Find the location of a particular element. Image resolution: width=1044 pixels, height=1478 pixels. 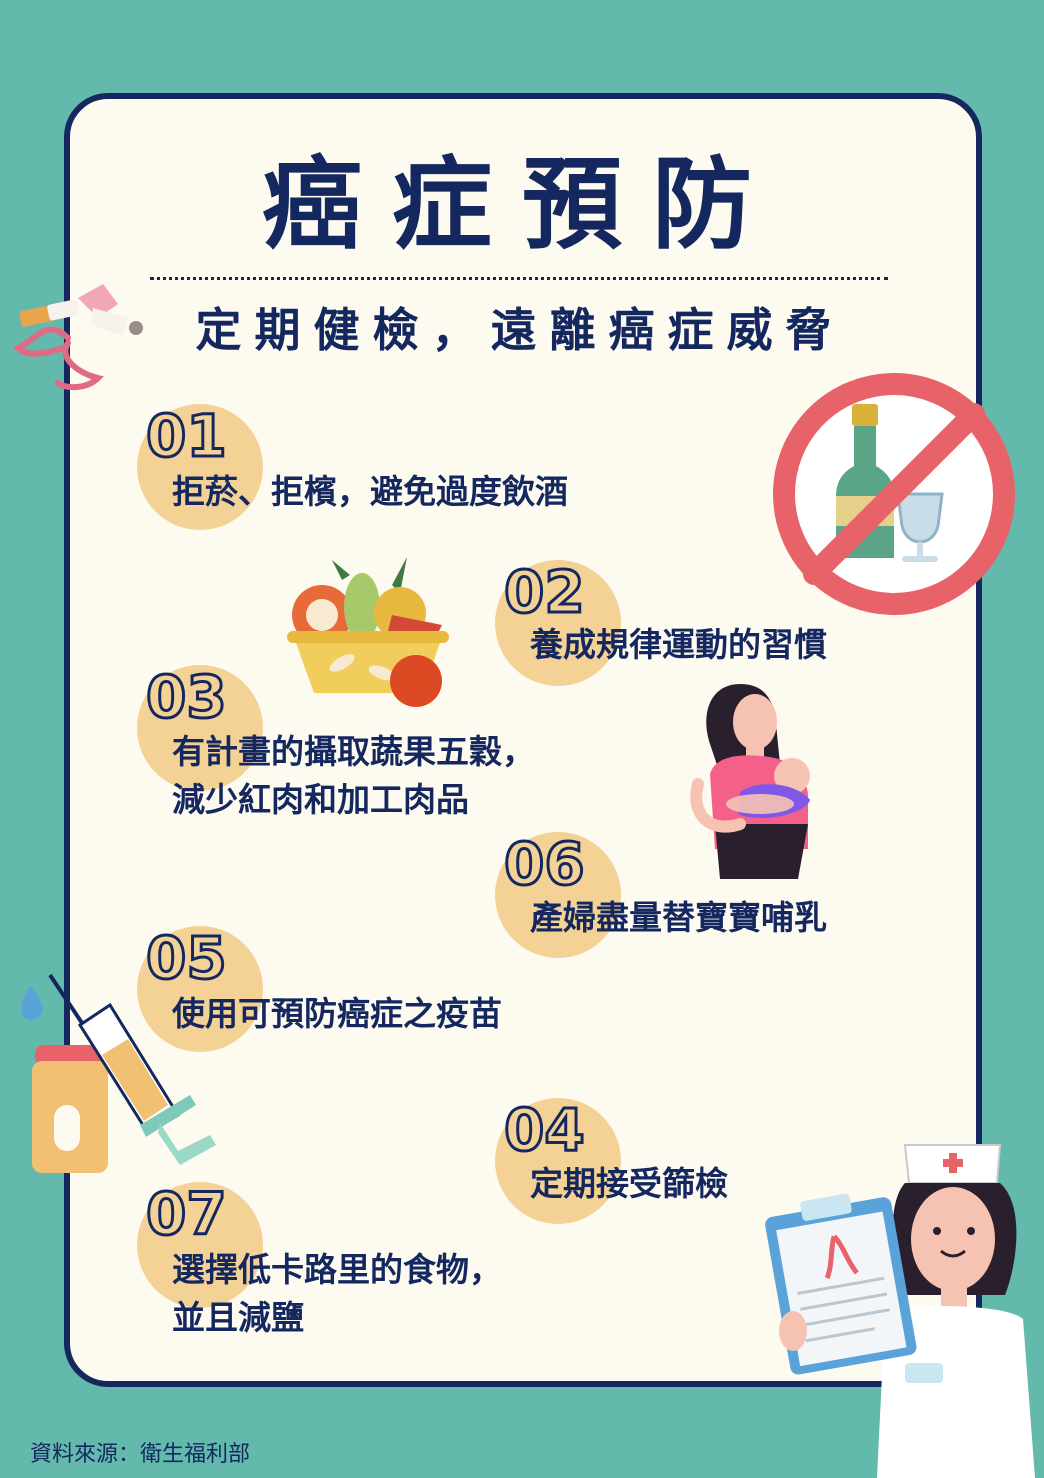

tip-number: 01 is located at coordinates (187, 436).